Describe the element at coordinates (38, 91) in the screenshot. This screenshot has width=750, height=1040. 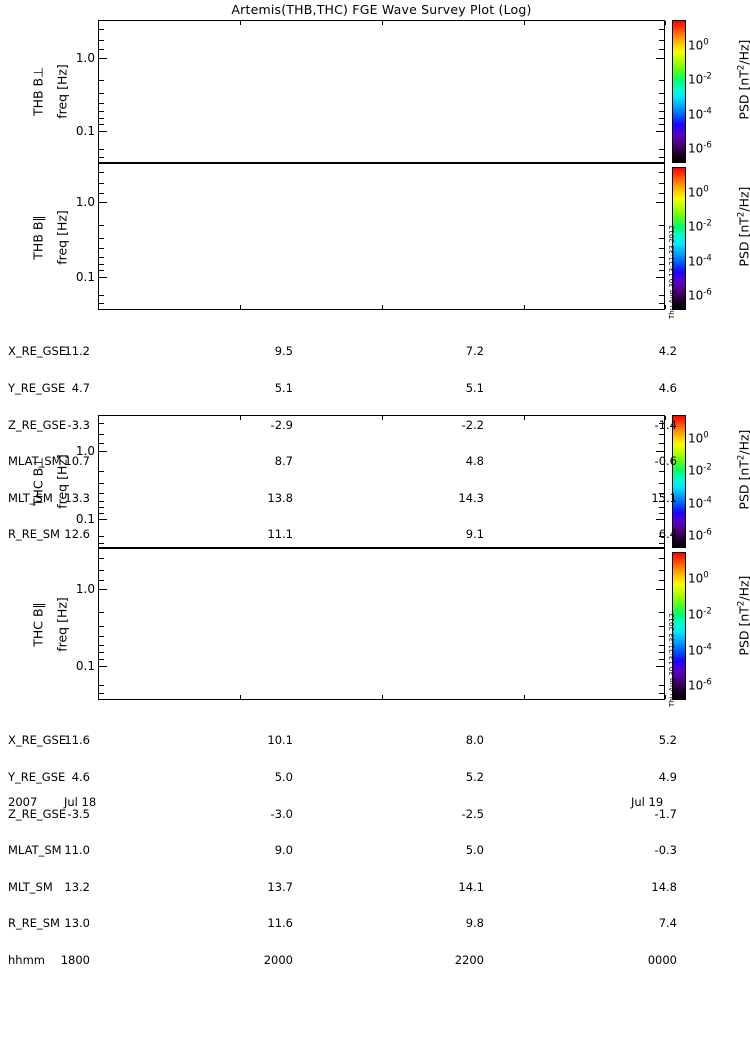
I see `panel-label-thb-perp: THB B⊥` at that location.